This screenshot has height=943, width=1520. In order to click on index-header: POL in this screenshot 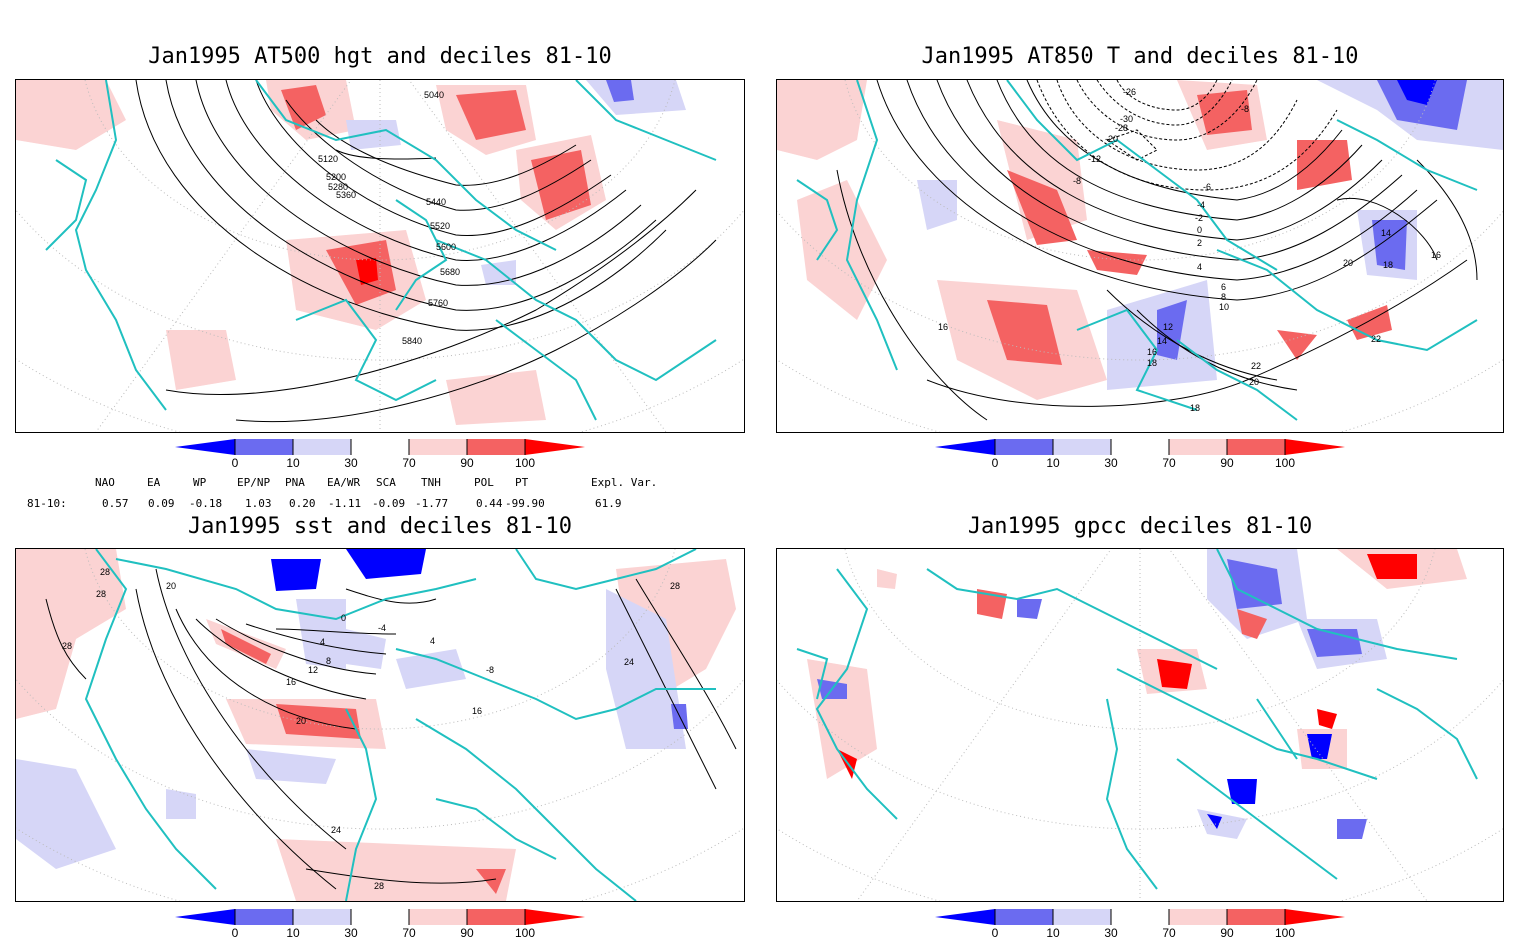, I will do `click(484, 482)`.